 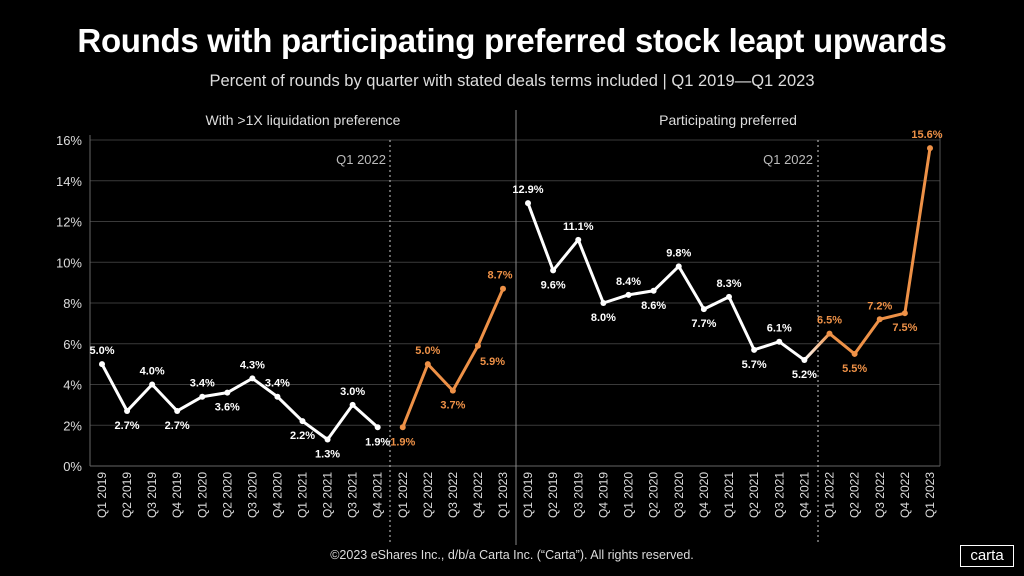 What do you see at coordinates (252, 365) in the screenshot?
I see `data-label: 4.3%` at bounding box center [252, 365].